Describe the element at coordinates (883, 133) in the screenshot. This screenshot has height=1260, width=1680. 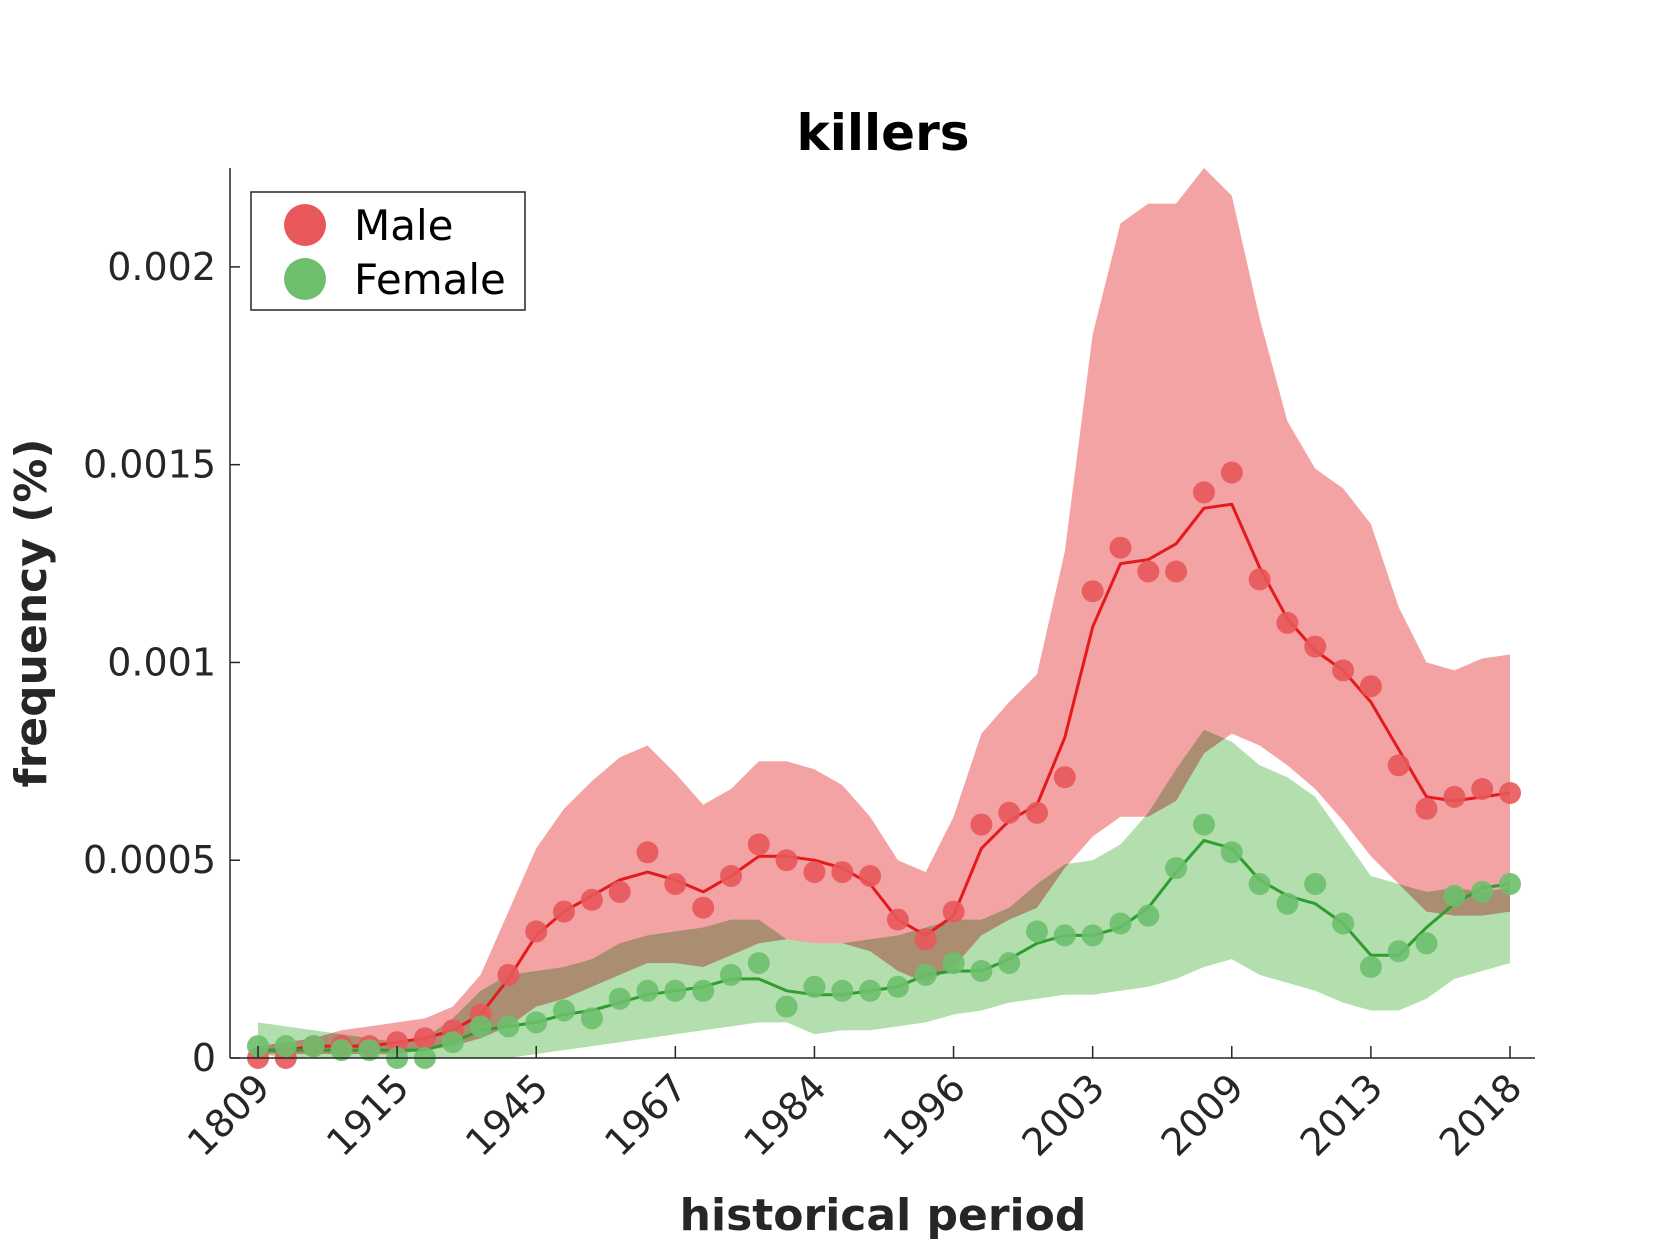
I see `chart-title: killers` at that location.